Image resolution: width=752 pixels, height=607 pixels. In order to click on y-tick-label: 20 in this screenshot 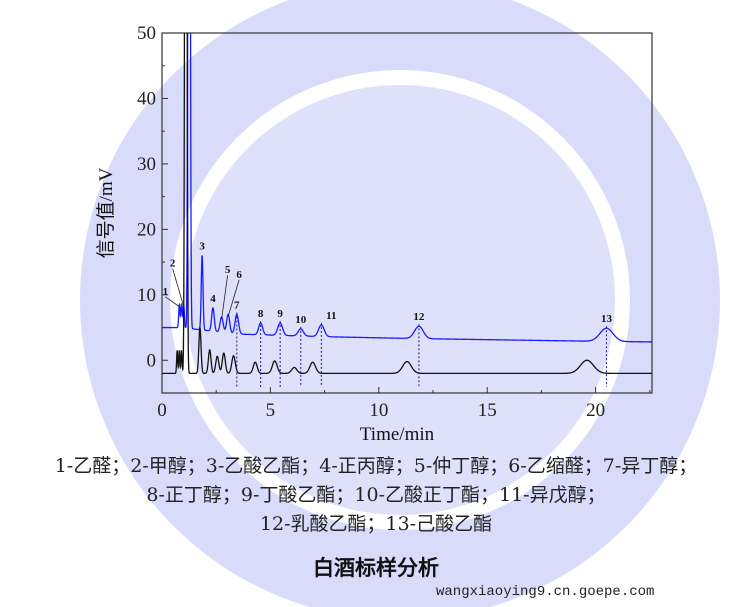, I will do `click(146, 229)`.